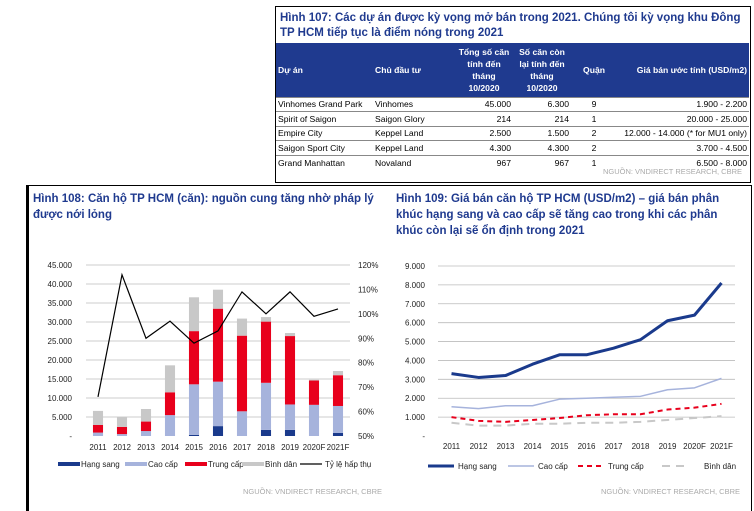 Image resolution: width=754 pixels, height=511 pixels. I want to click on y2-tick-label: 100%, so click(368, 314).